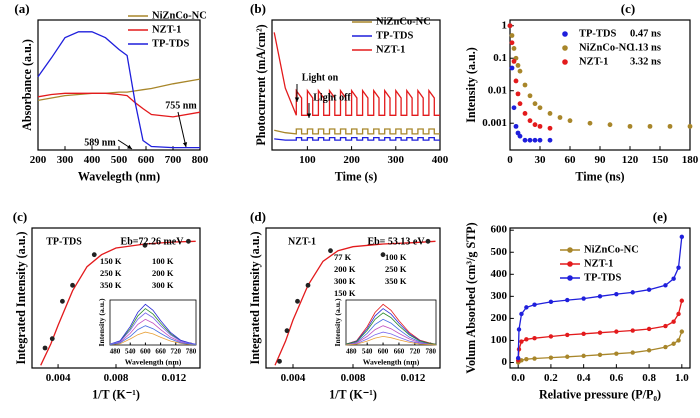 The width and height of the screenshot is (700, 418). I want to click on x-tick-label: 720, so click(415, 351).